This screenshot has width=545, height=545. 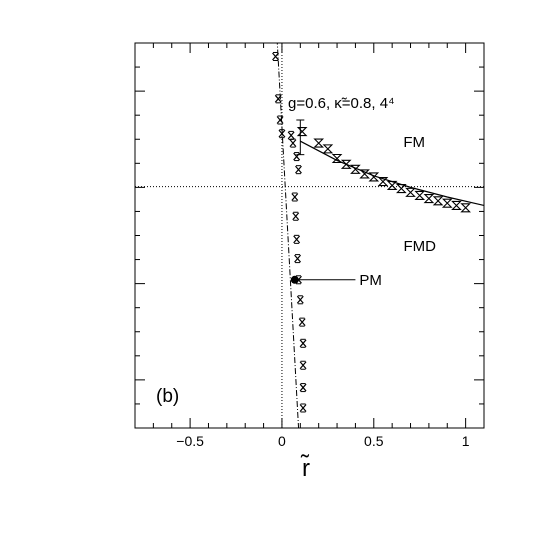 I want to click on x-tick-label: −0.5, so click(x=190, y=441).